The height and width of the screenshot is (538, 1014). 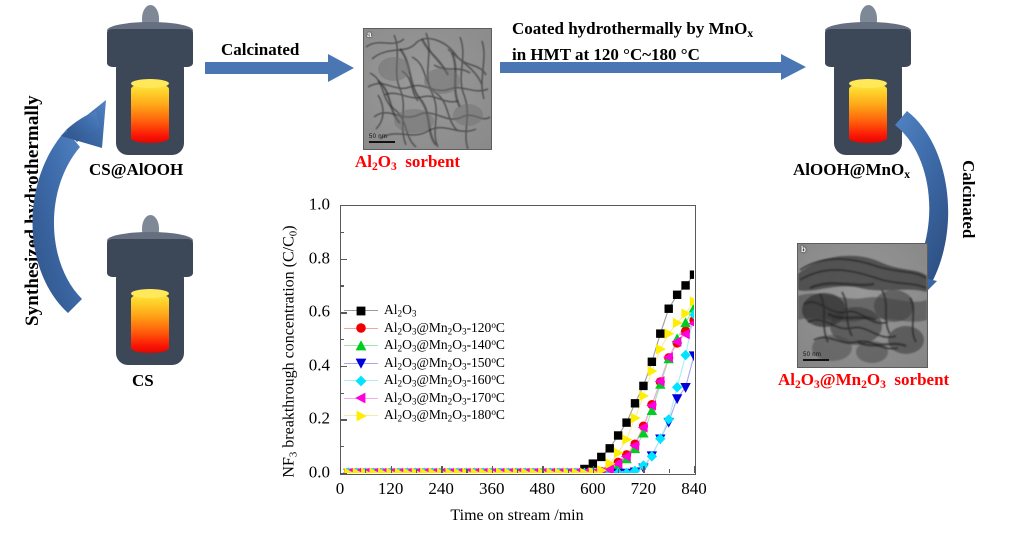 I want to click on vessel-cs-alooh-label: CS@AlOOH, so click(x=136, y=169).